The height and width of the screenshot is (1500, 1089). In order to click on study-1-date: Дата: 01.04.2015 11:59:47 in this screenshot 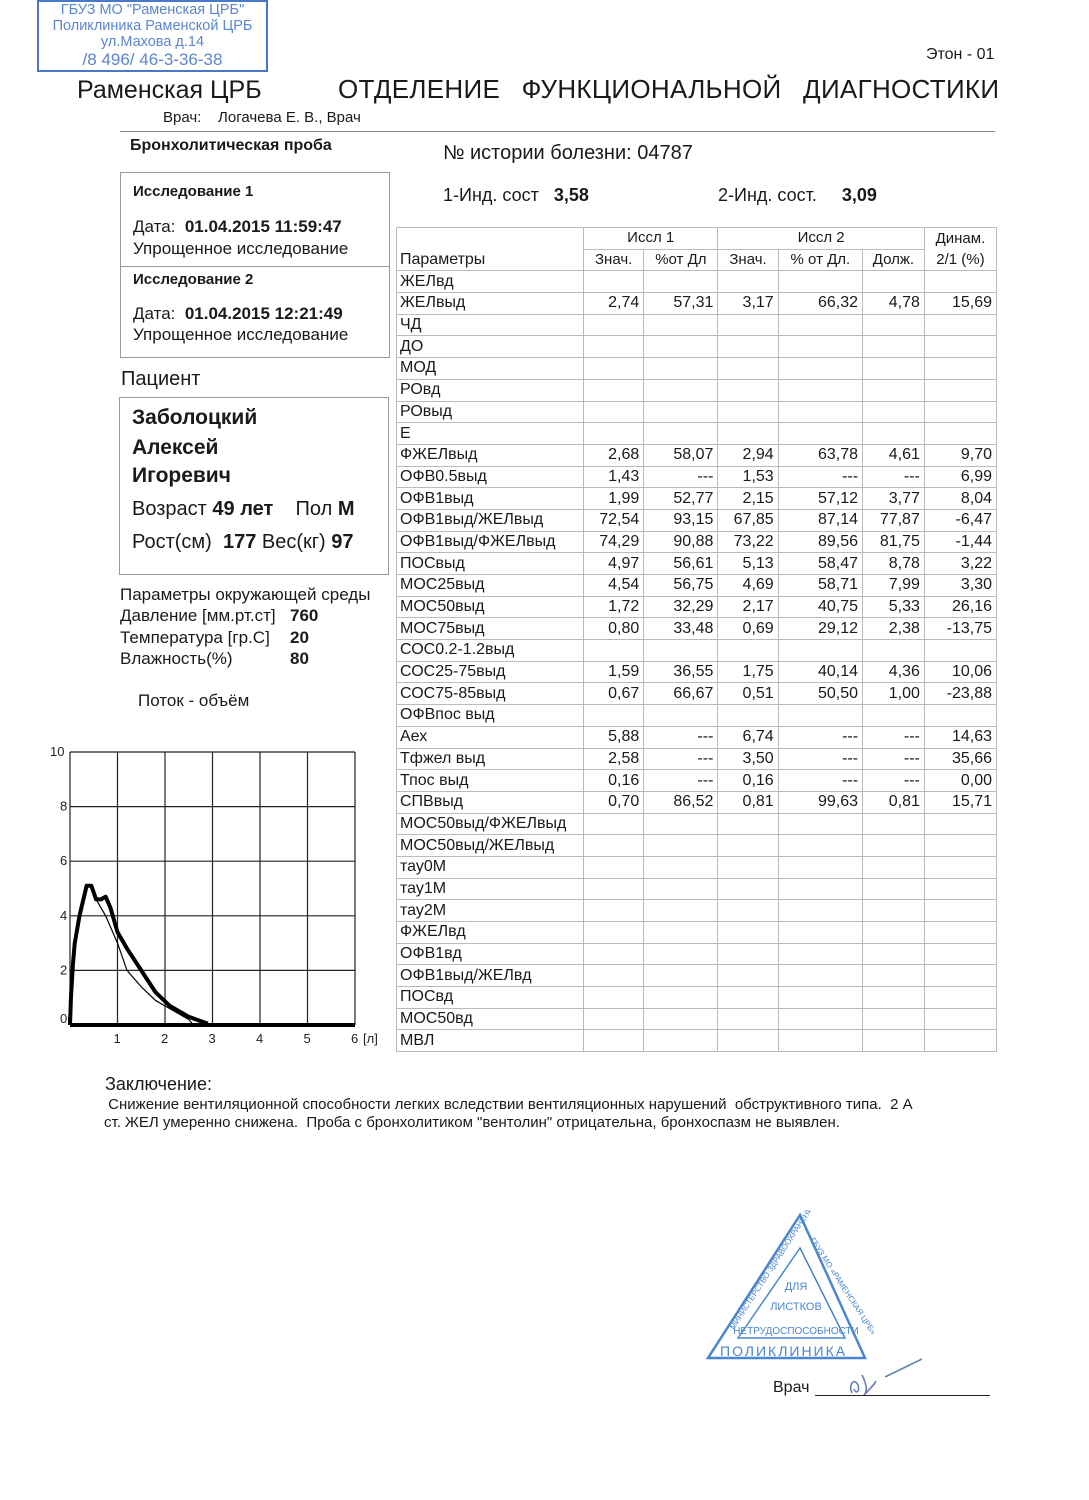, I will do `click(237, 227)`.